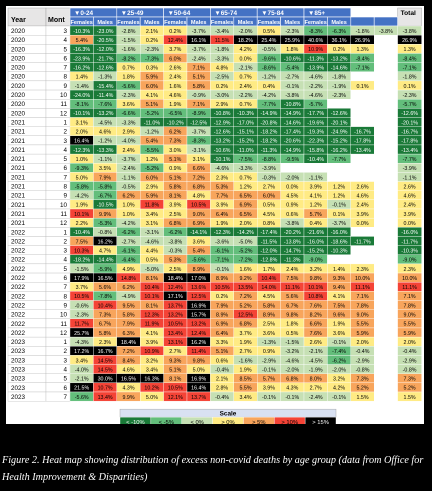  What do you see at coordinates (222, 380) in the screenshot?
I see `heatmap-cell-value: 2.1%` at bounding box center [222, 380].